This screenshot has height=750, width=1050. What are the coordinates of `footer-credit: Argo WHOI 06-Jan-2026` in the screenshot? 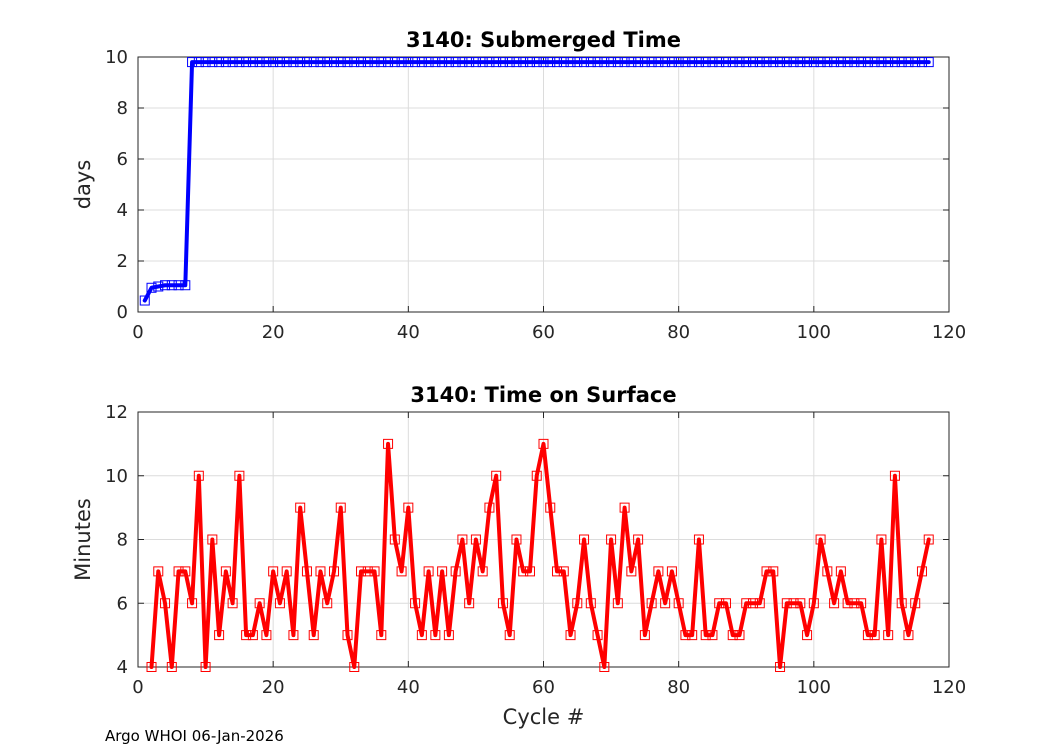 It's located at (194, 736).